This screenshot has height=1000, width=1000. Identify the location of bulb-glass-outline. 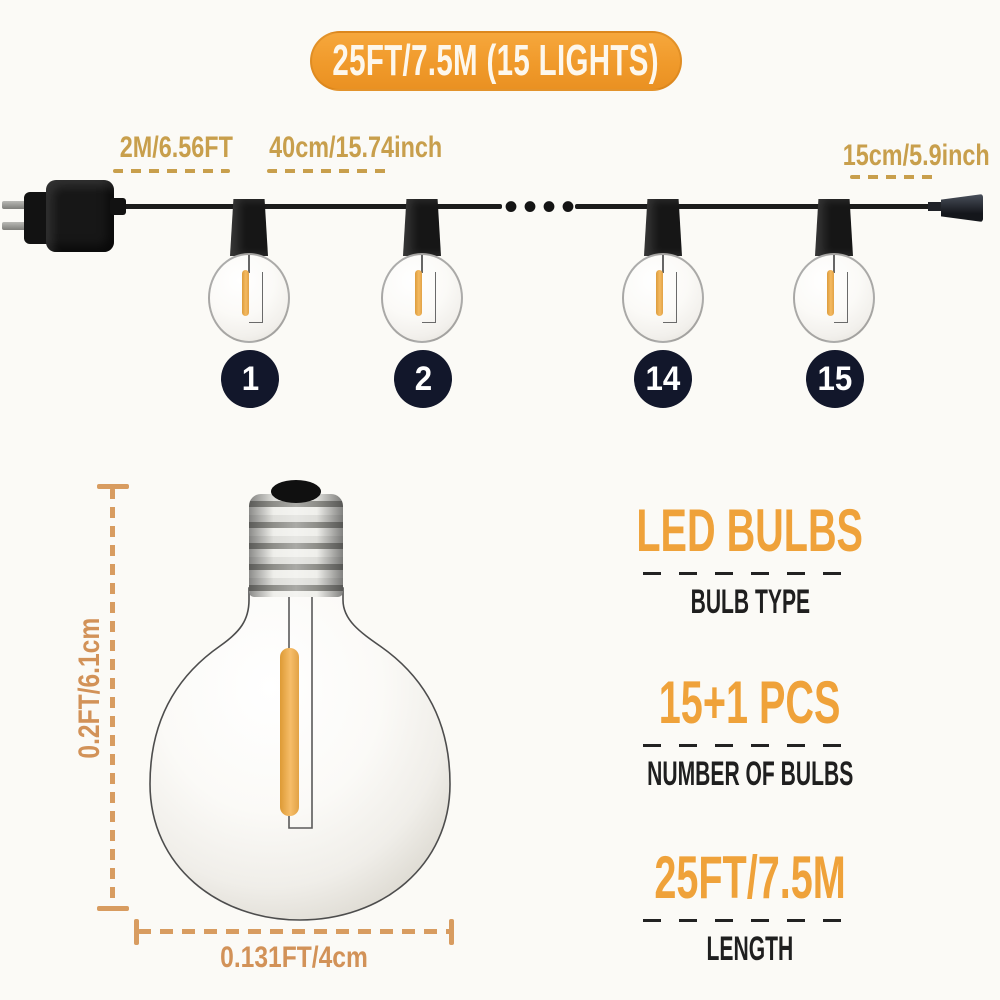
(300, 754).